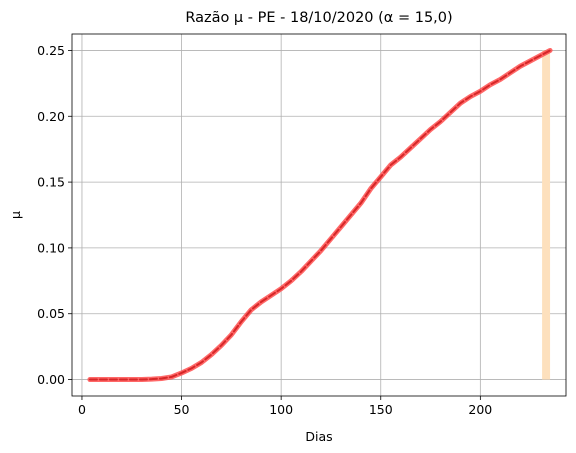 This screenshot has width=576, height=453. What do you see at coordinates (318, 436) in the screenshot?
I see `x-axis-title: Dias` at bounding box center [318, 436].